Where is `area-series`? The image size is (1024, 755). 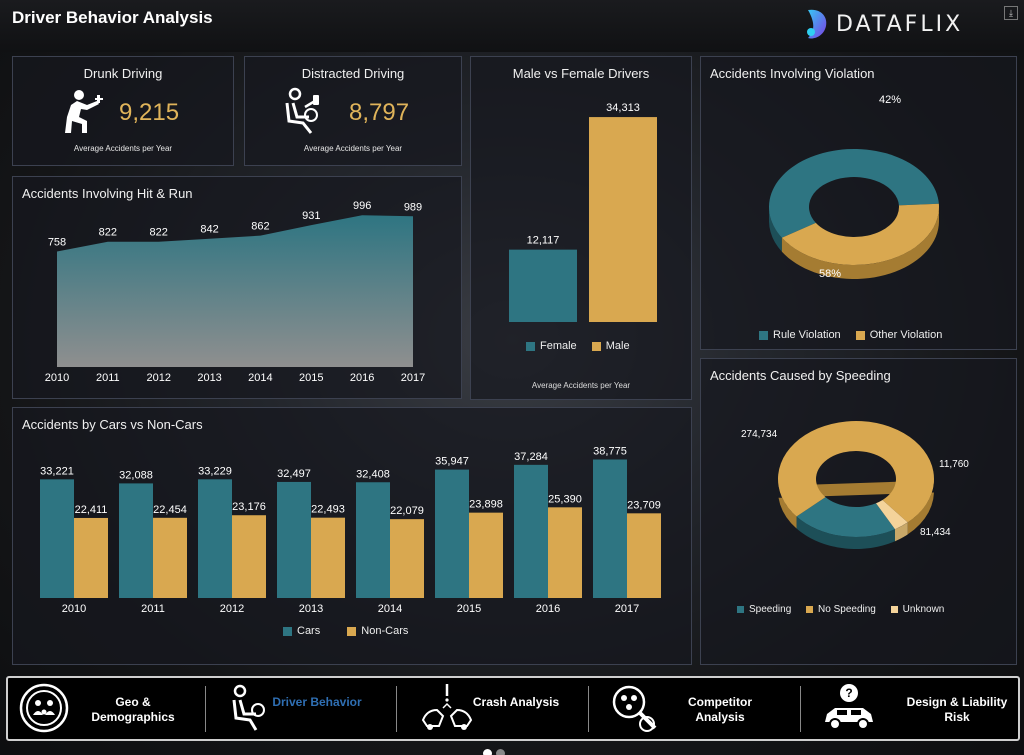 area-series is located at coordinates (235, 291).